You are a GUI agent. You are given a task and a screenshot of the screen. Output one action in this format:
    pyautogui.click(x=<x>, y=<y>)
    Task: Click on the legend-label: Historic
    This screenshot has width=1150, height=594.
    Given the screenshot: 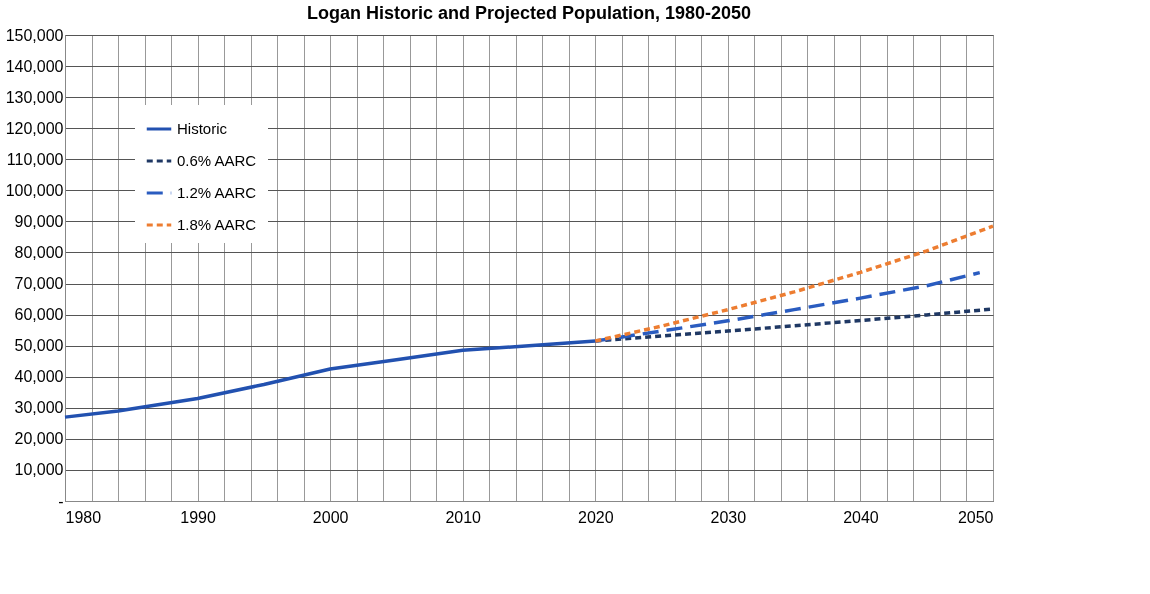 What is the action you would take?
    pyautogui.click(x=202, y=128)
    